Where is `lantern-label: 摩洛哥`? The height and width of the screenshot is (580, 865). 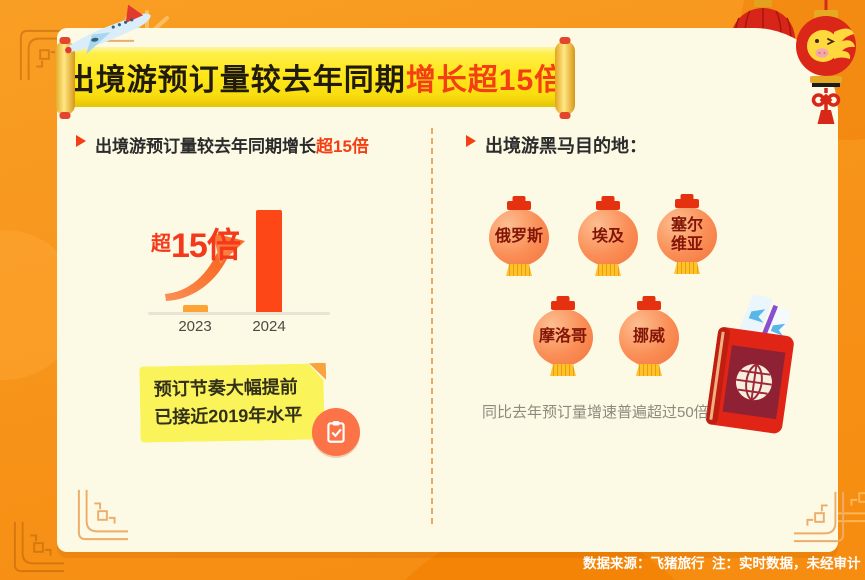
lantern-label: 摩洛哥 is located at coordinates (562, 337).